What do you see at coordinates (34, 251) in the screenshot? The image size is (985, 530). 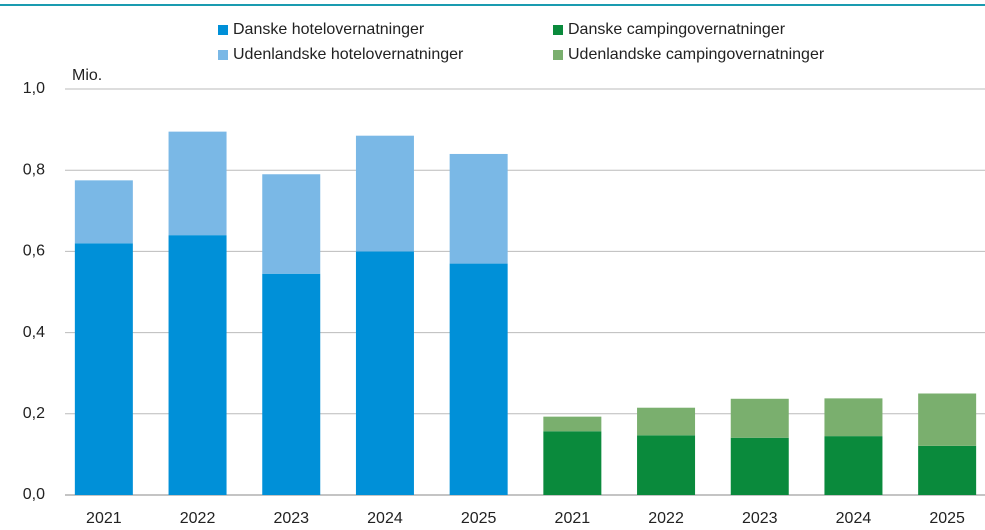 I see `y-tick-label: 0,6` at bounding box center [34, 251].